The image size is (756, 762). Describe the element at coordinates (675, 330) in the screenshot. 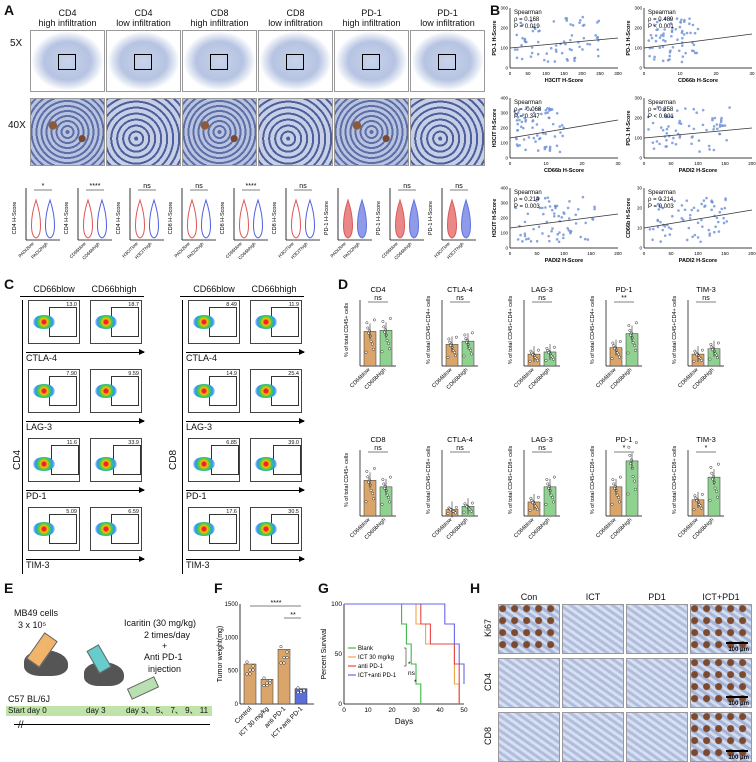

I see `bar-ylabel: % of total CD45+CD4+ cells` at that location.